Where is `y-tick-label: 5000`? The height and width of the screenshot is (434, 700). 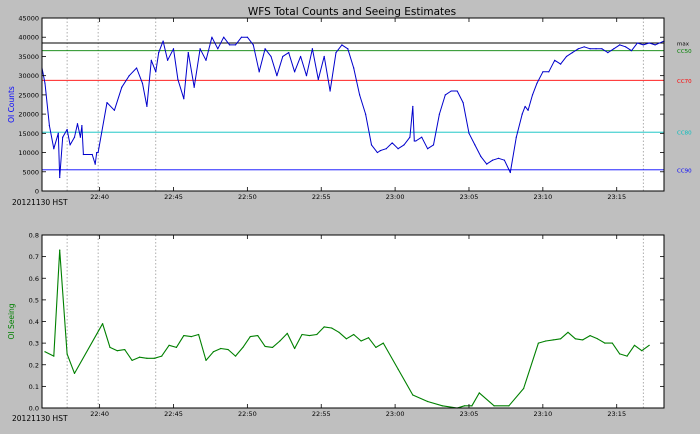 y-tick-label: 5000 is located at coordinates (30, 172).